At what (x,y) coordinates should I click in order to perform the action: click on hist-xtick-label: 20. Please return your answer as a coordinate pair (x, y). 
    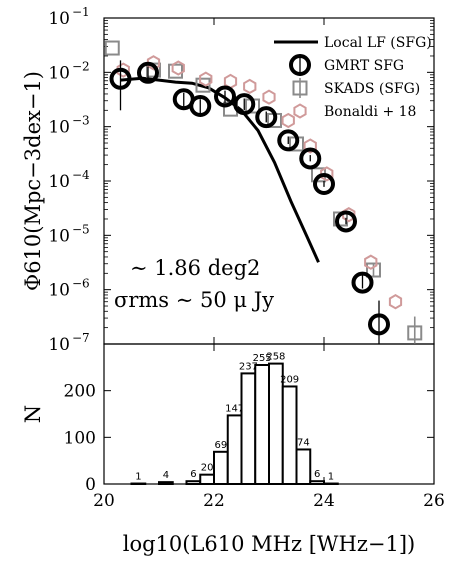
    Looking at the image, I should click on (104, 501).